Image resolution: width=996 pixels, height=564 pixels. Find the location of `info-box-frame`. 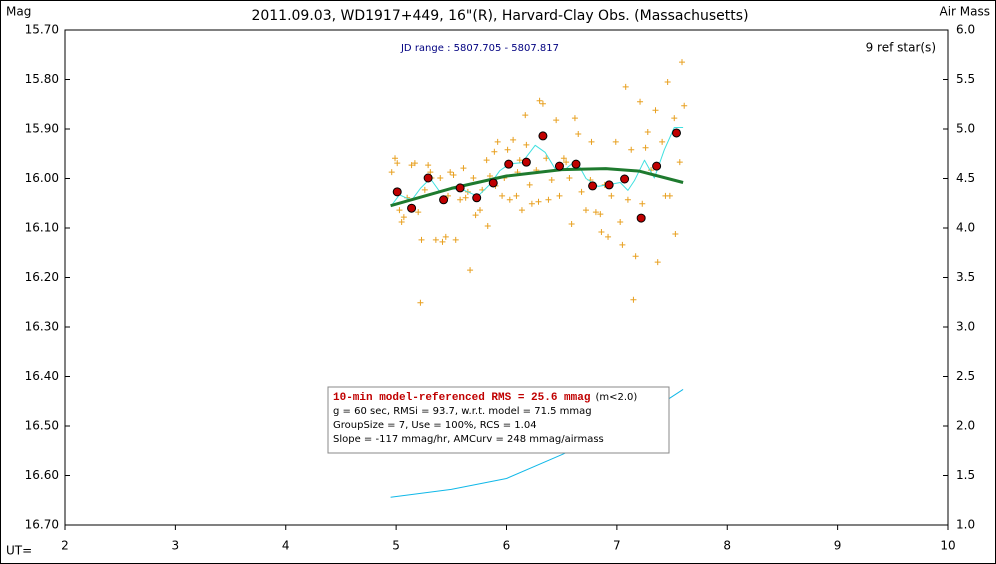

info-box-frame is located at coordinates (498, 420).